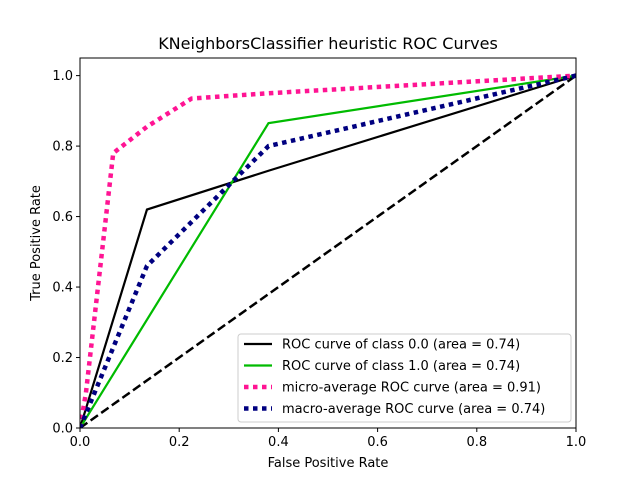 Image resolution: width=640 pixels, height=480 pixels. I want to click on y-axis-ticks: 0.0 0.2 0.4 0.6 0.8 1.0, so click(66, 253).